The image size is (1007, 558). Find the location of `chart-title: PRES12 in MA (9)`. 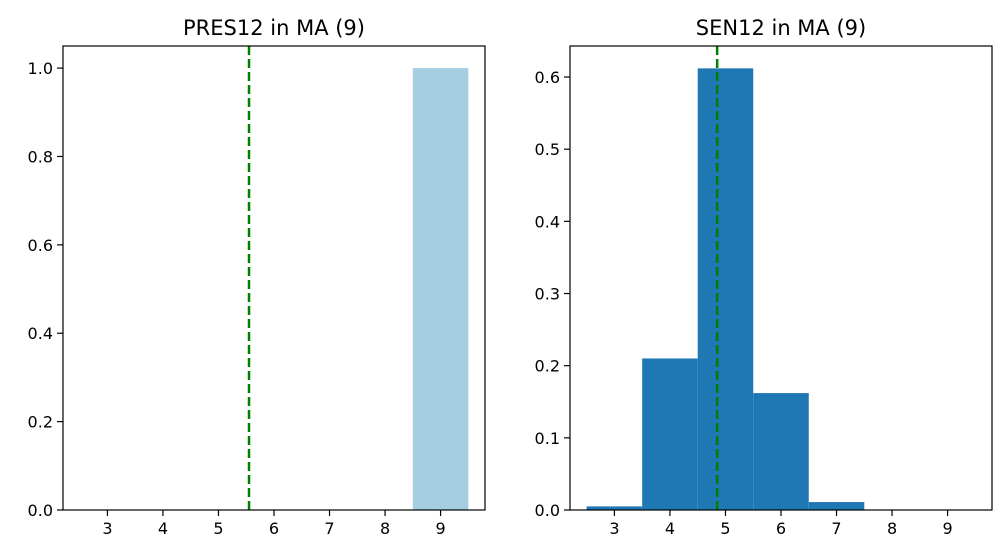

chart-title: PRES12 in MA (9) is located at coordinates (274, 28).